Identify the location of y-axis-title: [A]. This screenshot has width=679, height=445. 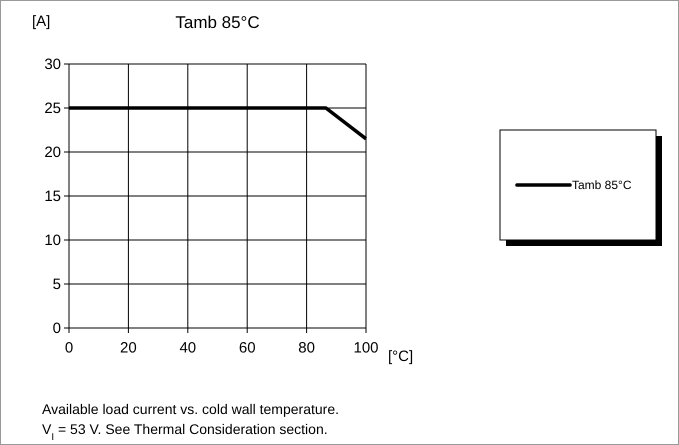
(41, 21).